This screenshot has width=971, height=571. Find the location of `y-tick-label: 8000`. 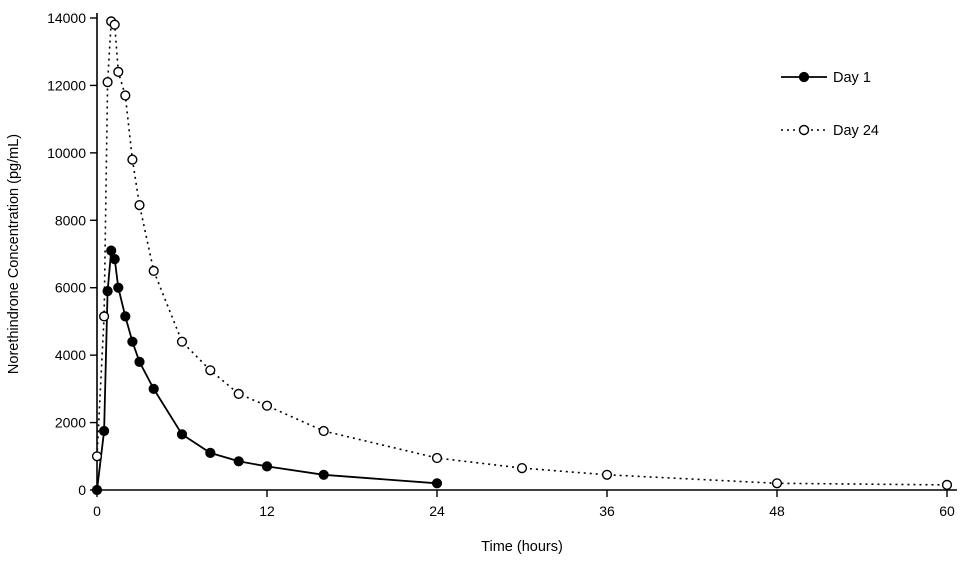

y-tick-label: 8000 is located at coordinates (70, 220).